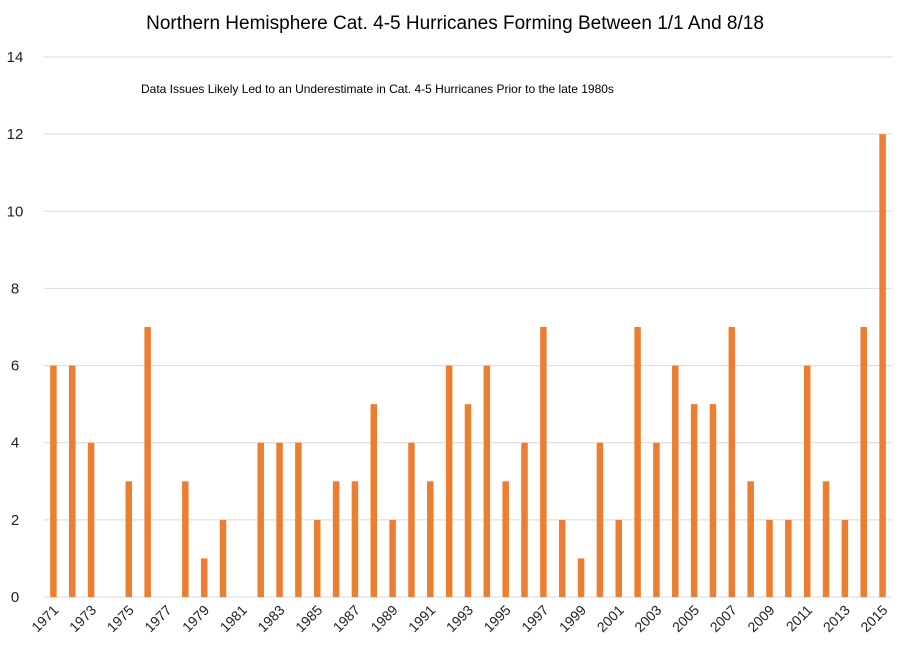 This screenshot has height=661, width=911. I want to click on y-tick-label: 4, so click(15, 443).